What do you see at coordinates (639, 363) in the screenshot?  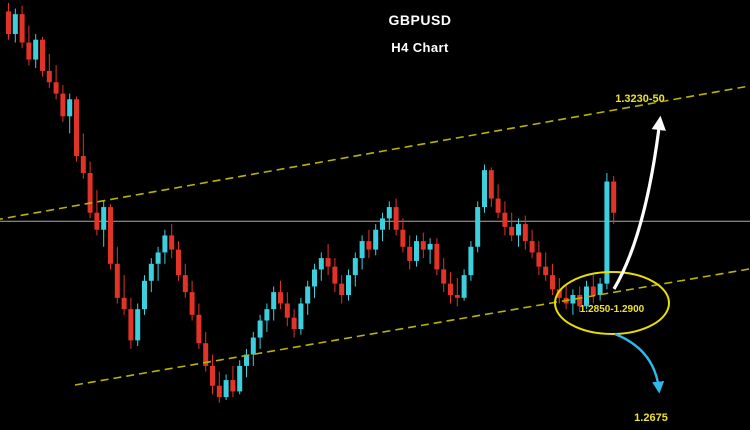 I see `bearish-arrow` at bounding box center [639, 363].